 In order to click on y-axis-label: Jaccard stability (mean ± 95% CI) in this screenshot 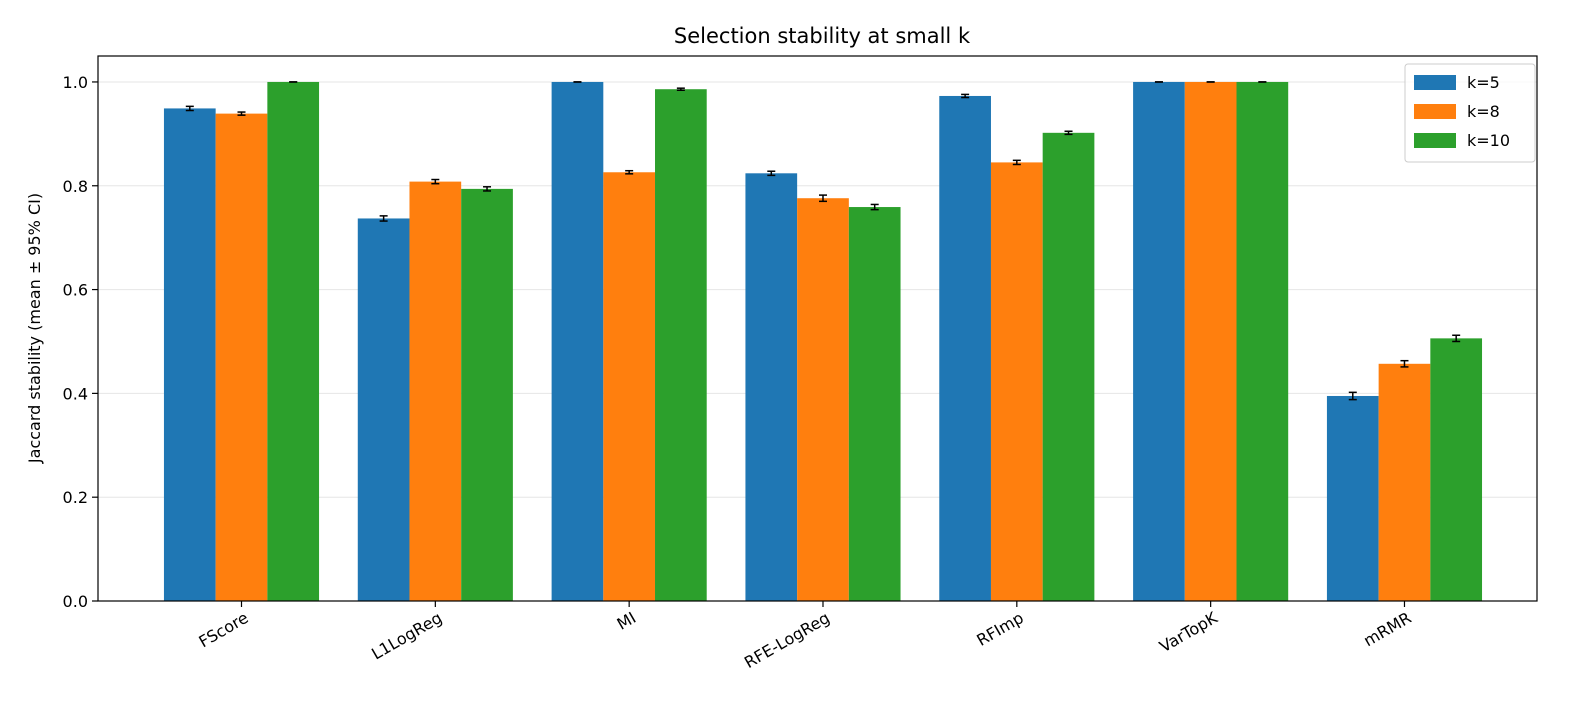, I will do `click(34, 328)`.